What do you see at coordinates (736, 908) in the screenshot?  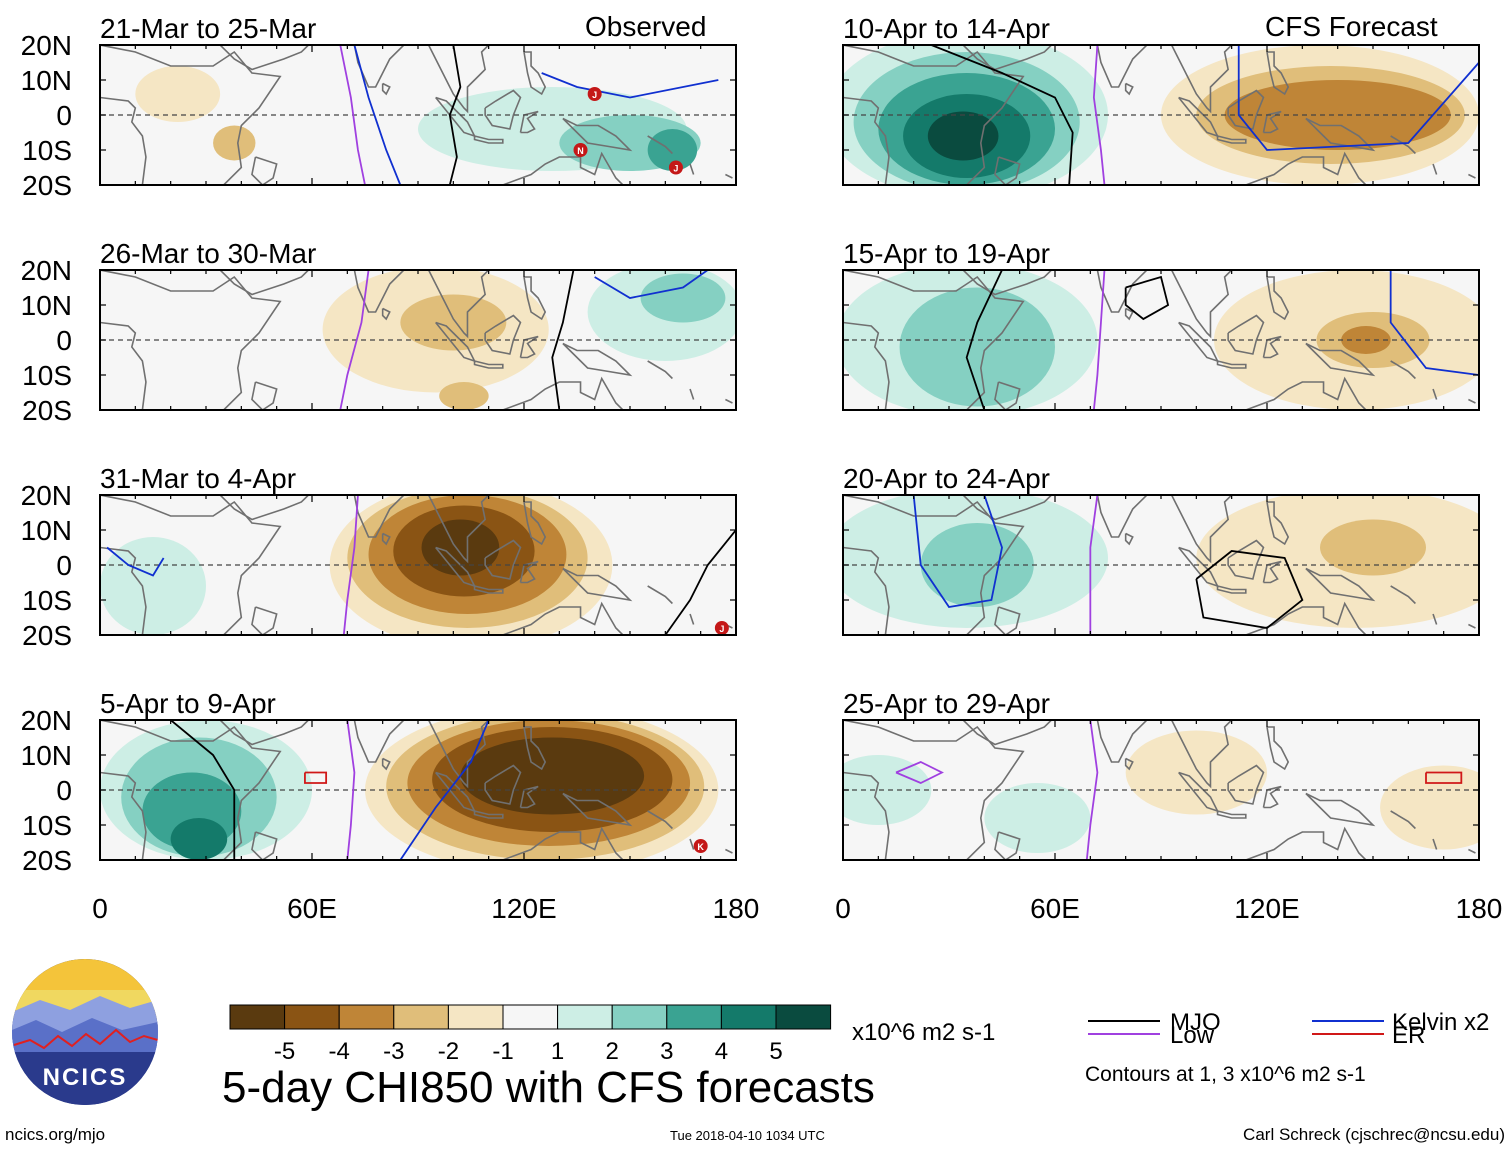 I see `lon-label: 180` at bounding box center [736, 908].